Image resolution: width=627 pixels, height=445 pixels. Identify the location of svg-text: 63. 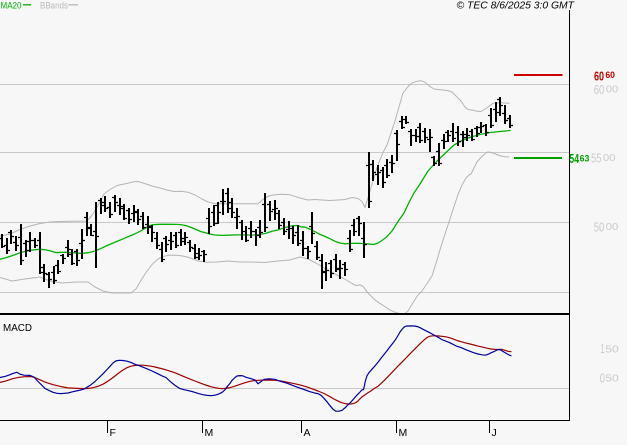
(585, 159).